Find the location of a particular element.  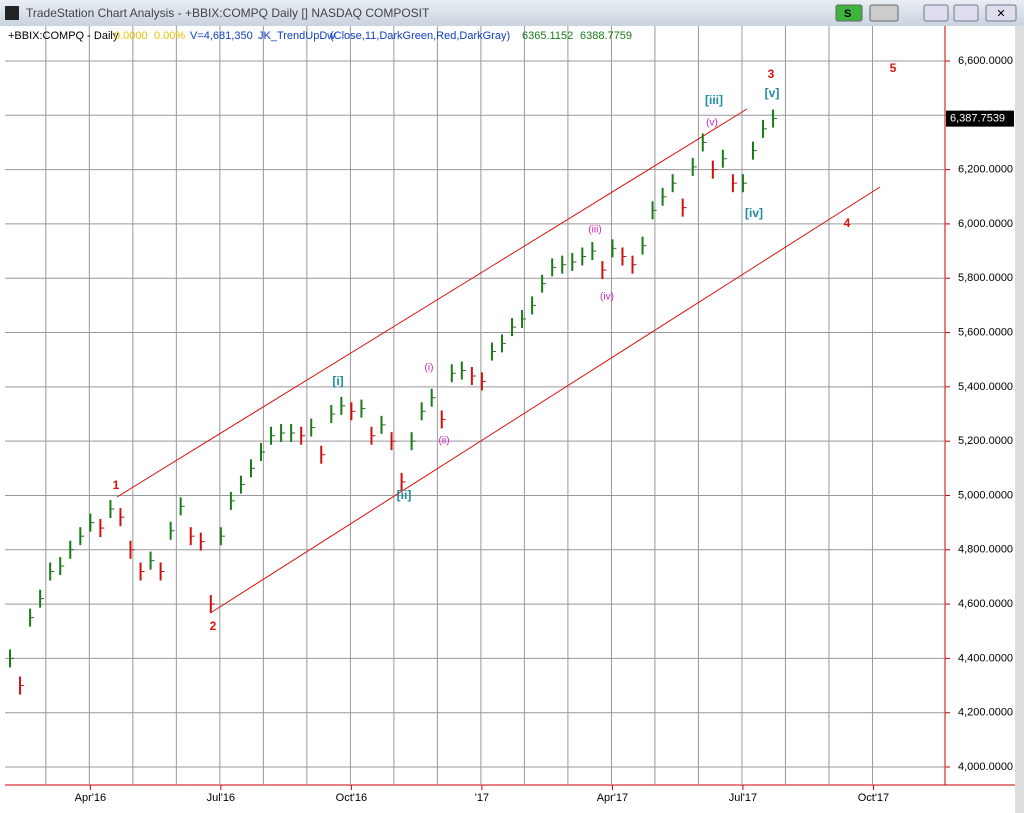

wave-label: 3 is located at coordinates (771, 74).